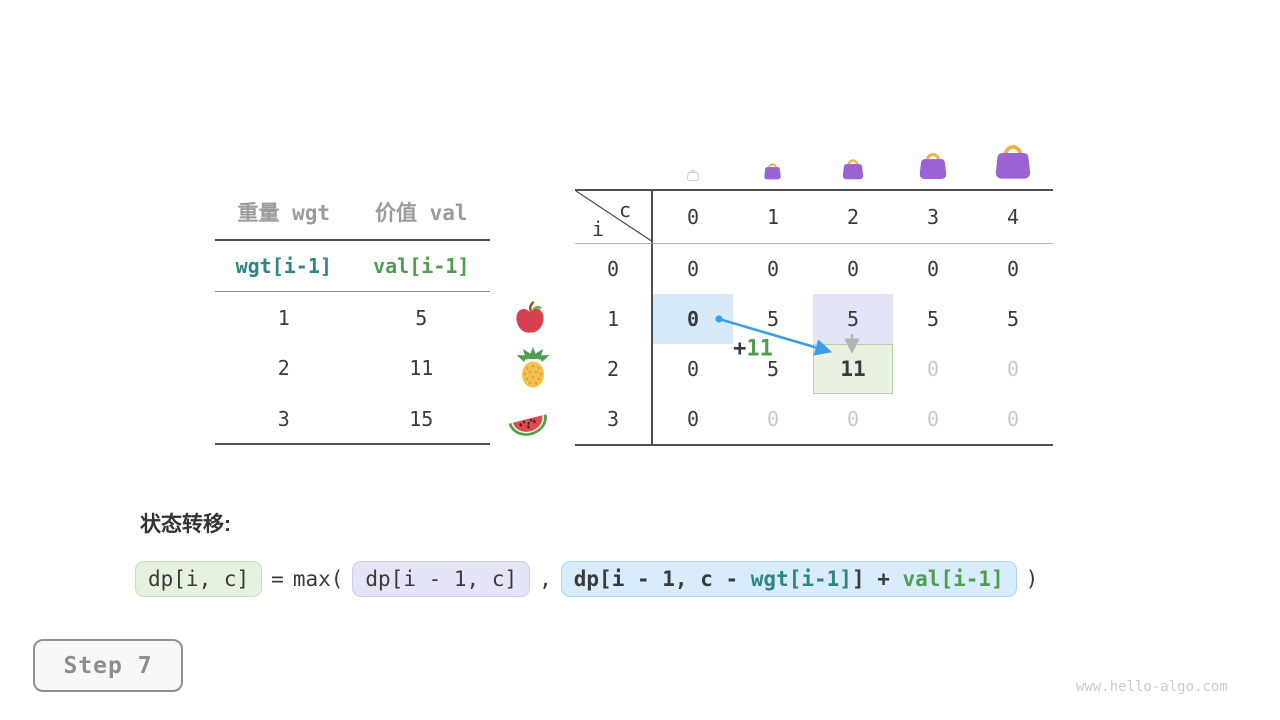 The height and width of the screenshot is (720, 1280). I want to click on formula-arg2-val: val[i-1], so click(953, 579).